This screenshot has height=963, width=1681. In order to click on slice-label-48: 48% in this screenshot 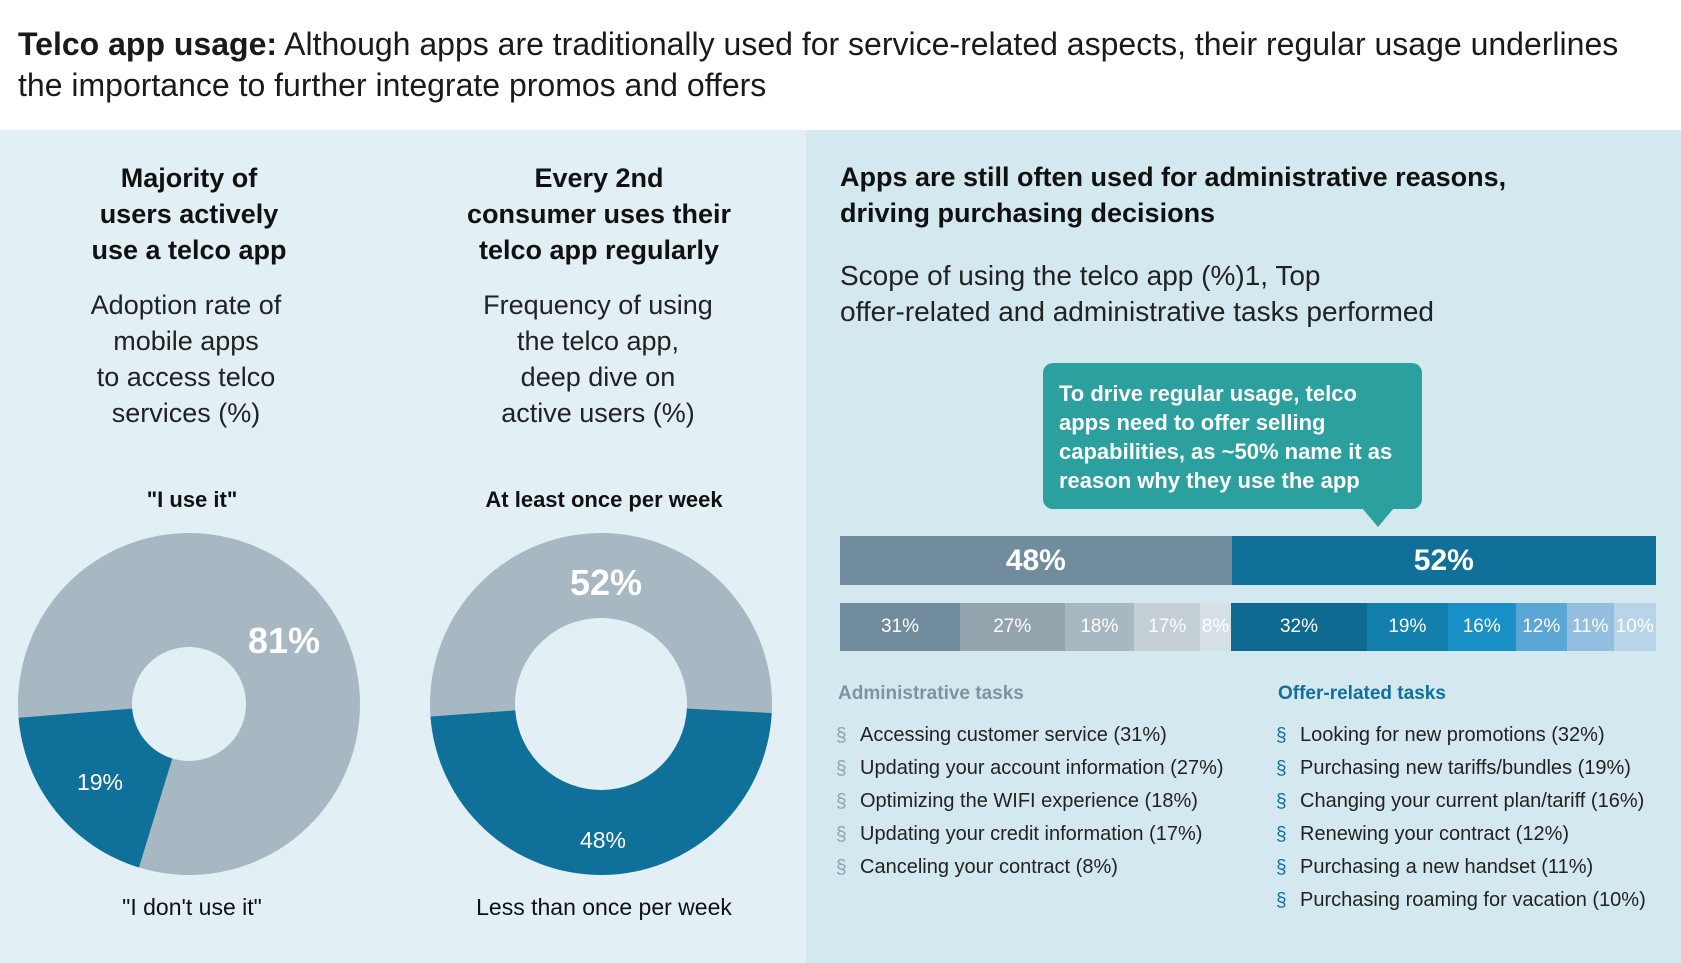, I will do `click(603, 840)`.